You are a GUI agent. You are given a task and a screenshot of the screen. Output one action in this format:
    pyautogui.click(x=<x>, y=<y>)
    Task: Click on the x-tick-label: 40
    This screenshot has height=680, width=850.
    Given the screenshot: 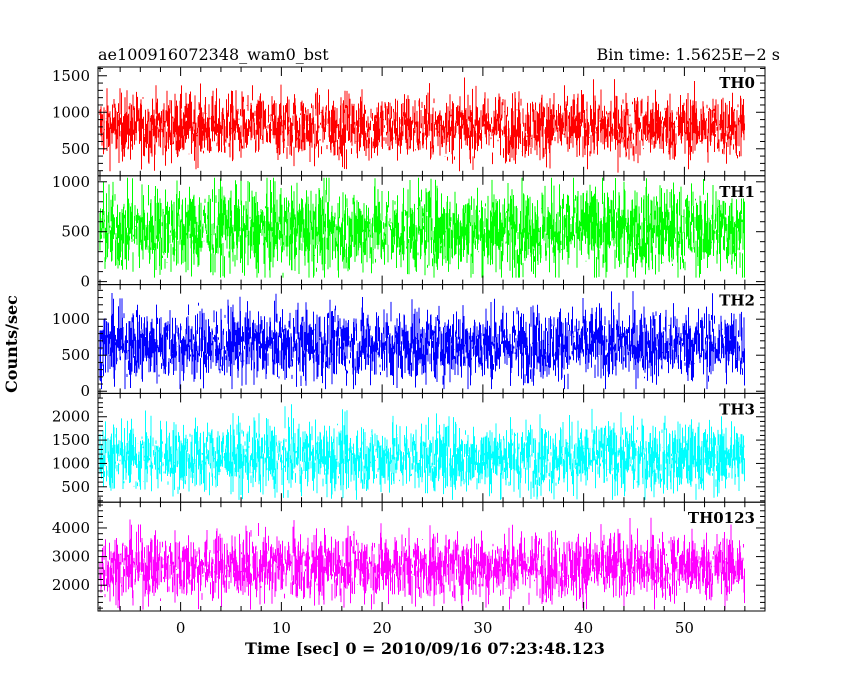 What is the action you would take?
    pyautogui.click(x=583, y=628)
    